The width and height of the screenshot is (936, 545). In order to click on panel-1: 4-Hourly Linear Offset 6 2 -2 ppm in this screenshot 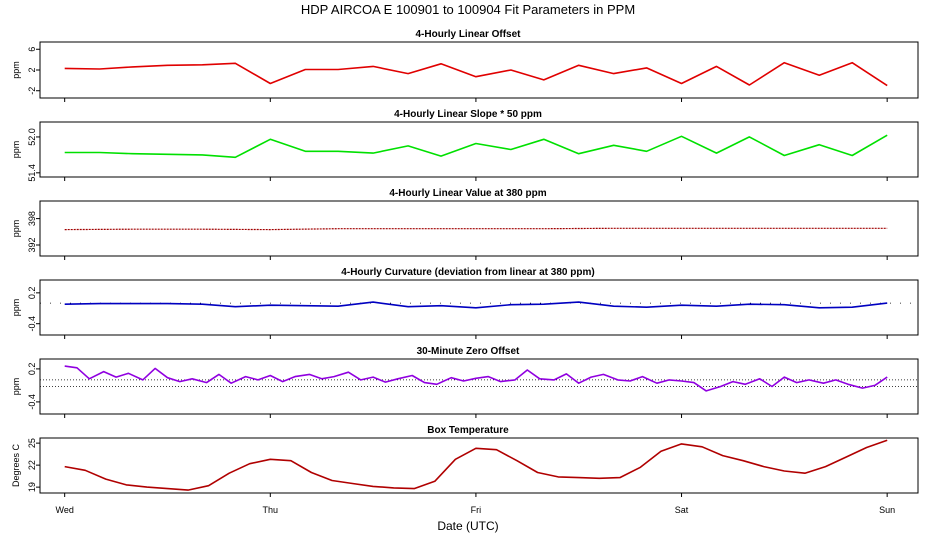, I will do `click(465, 65)`.